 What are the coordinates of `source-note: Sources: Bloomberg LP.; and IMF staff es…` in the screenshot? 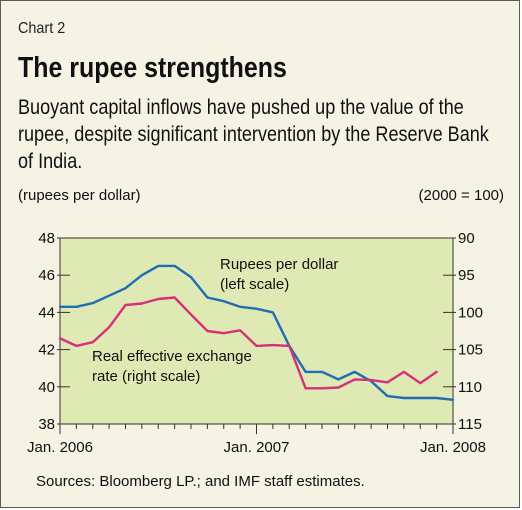 It's located at (200, 481).